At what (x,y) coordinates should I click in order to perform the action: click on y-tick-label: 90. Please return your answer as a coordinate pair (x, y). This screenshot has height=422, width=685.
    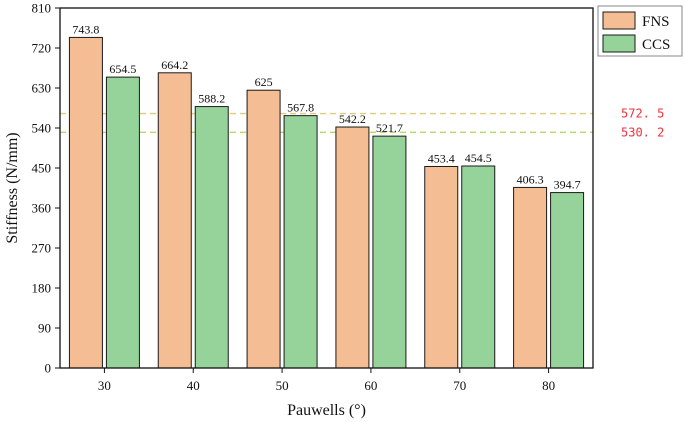
    Looking at the image, I should click on (44, 328).